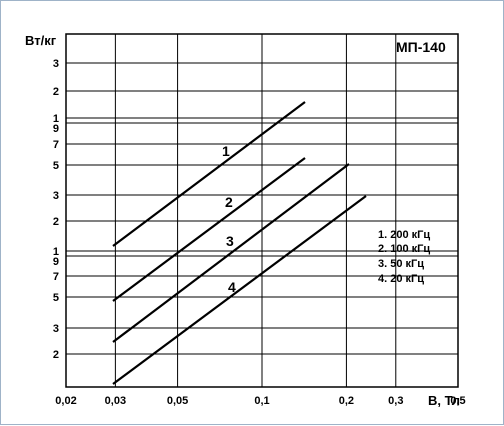 This screenshot has width=504, height=426. I want to click on y-axis-title: Вт/кг, so click(41, 40).